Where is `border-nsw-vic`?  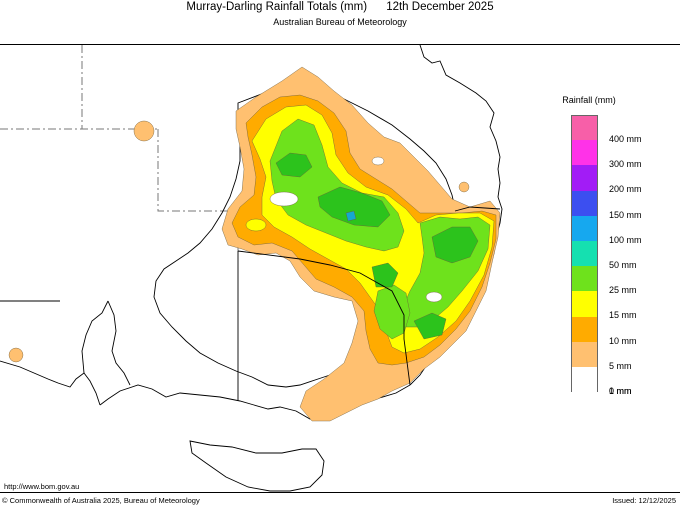 border-nsw-vic is located at coordinates (324, 318).